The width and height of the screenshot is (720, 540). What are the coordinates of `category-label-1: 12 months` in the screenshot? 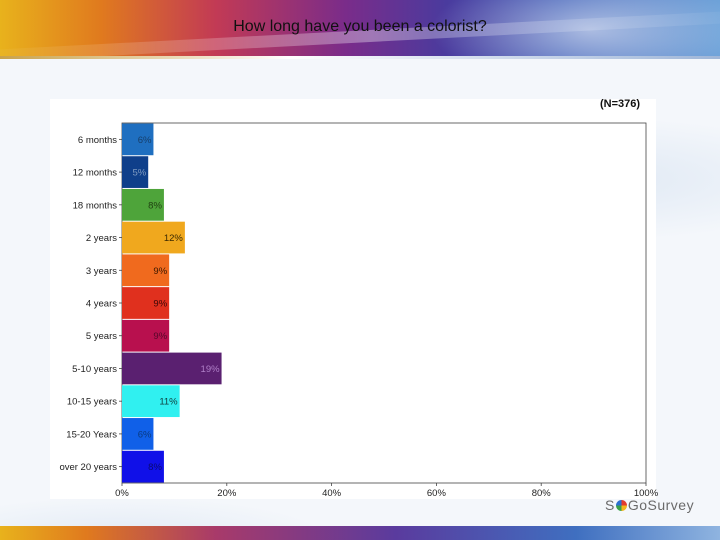 It's located at (95, 173).